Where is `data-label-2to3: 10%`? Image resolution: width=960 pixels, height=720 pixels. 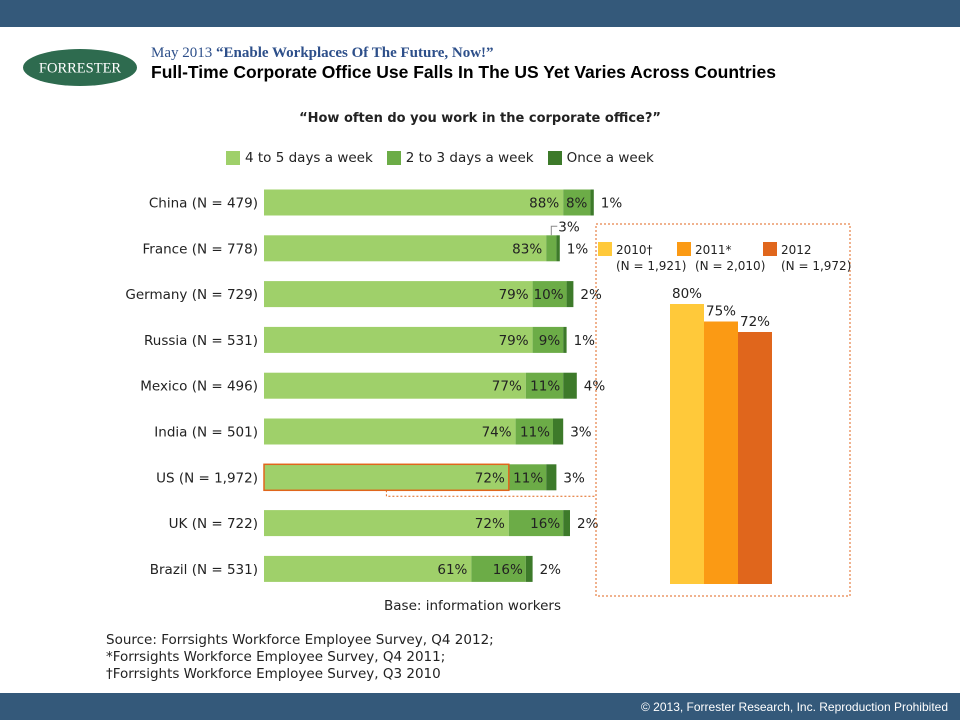
data-label-2to3: 10% is located at coordinates (549, 295).